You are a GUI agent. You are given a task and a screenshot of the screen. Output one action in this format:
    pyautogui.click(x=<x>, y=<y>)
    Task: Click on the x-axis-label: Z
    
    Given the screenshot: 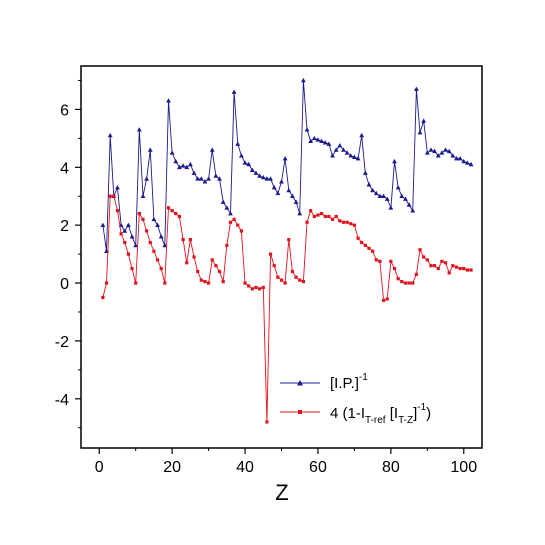 What is the action you would take?
    pyautogui.click(x=281, y=492)
    